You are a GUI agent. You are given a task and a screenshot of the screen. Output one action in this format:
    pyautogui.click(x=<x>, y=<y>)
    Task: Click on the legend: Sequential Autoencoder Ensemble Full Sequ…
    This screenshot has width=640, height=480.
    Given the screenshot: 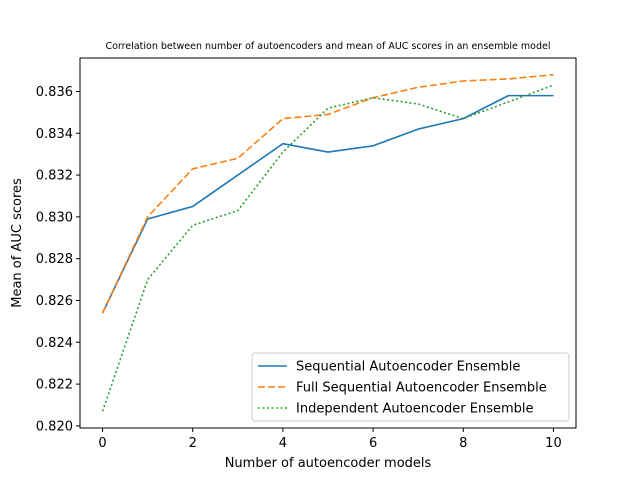 What is the action you would take?
    pyautogui.click(x=410, y=387)
    